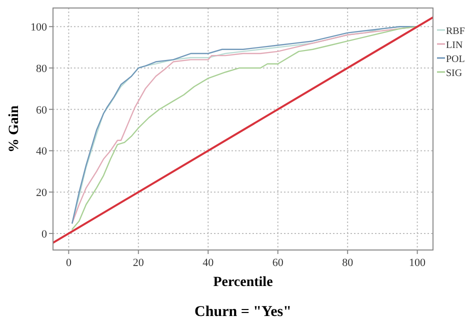 The height and width of the screenshot is (324, 474). Describe the element at coordinates (14, 129) in the screenshot. I see `y-axis-title: % Gain` at that location.